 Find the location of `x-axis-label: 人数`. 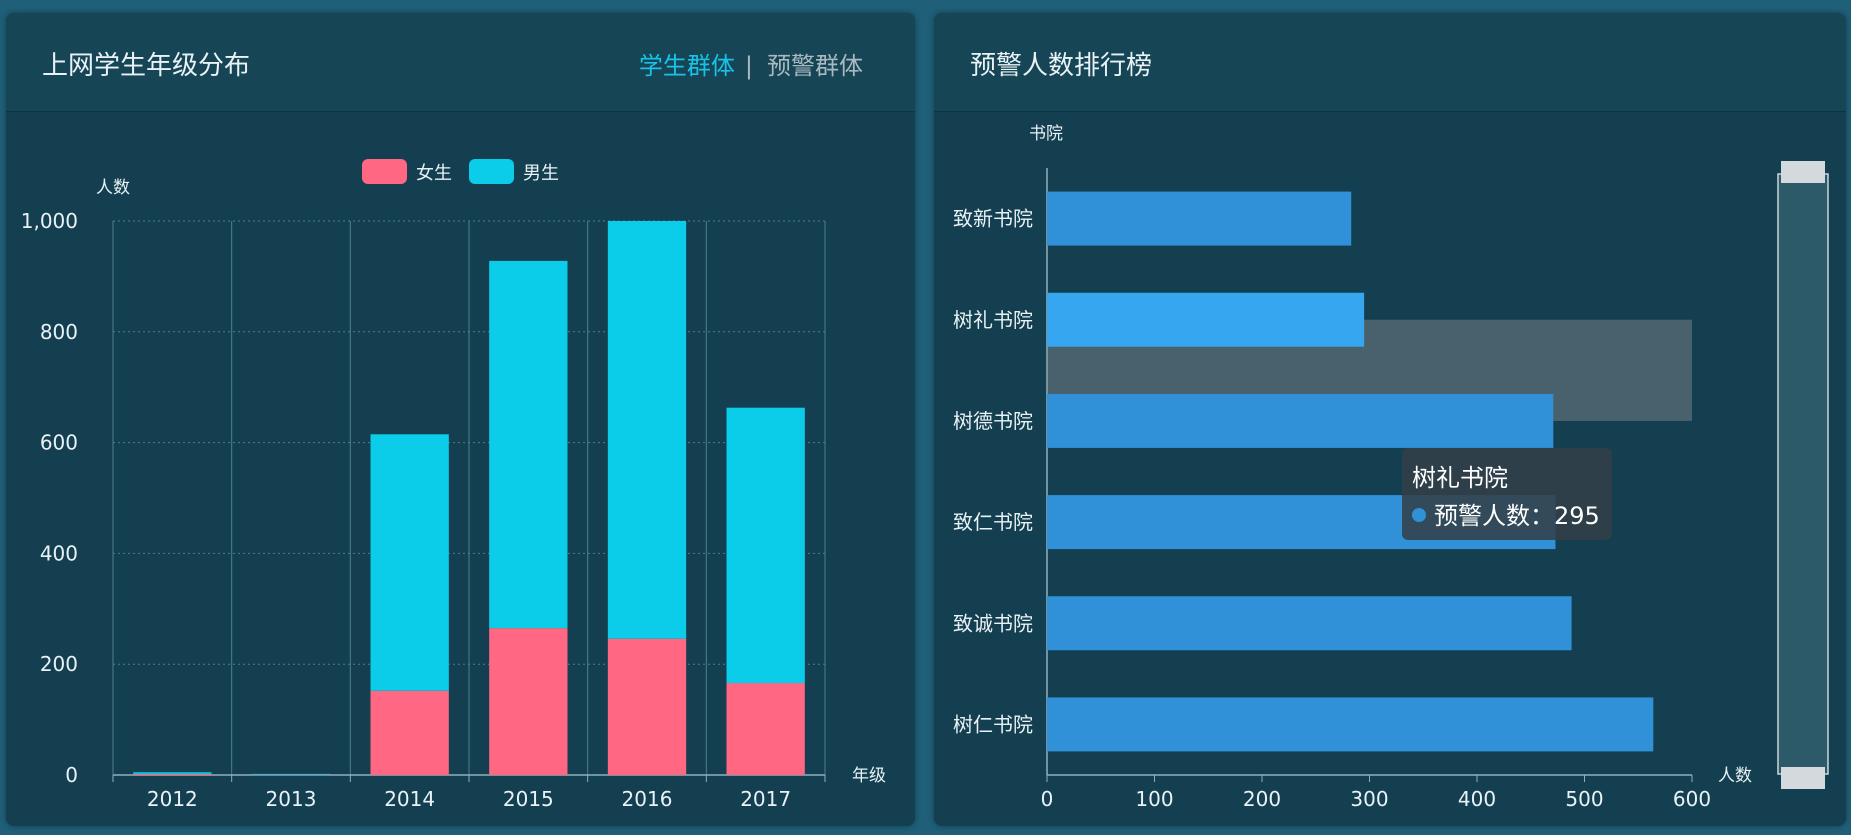

x-axis-label: 人数 is located at coordinates (1735, 776).